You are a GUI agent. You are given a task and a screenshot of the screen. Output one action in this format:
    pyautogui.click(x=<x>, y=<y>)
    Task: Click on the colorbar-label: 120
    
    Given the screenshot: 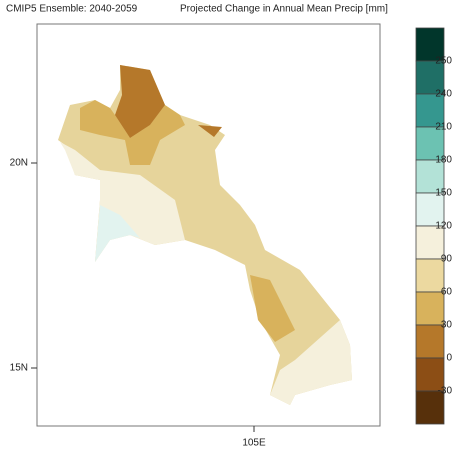 What is the action you would take?
    pyautogui.click(x=443, y=226)
    